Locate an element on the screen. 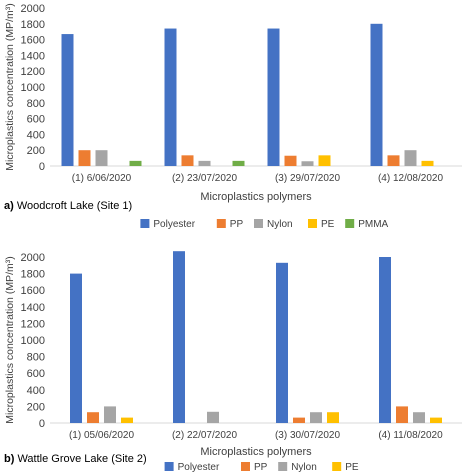 This screenshot has height=476, width=474. x-tick-label: (2) 23/07/2020 is located at coordinates (204, 178).